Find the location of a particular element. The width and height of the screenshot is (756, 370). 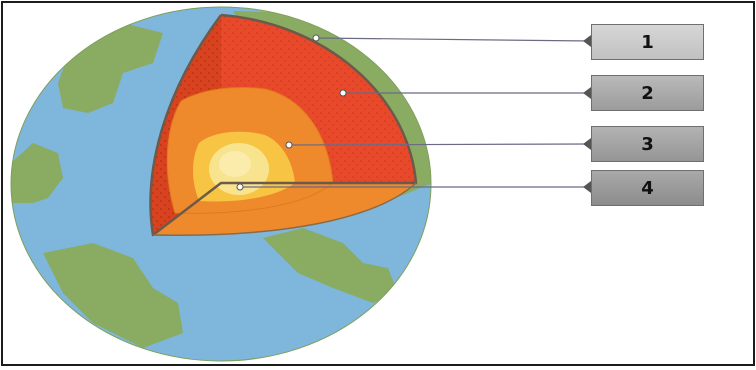

label-box-3: 3 is located at coordinates (647, 144).